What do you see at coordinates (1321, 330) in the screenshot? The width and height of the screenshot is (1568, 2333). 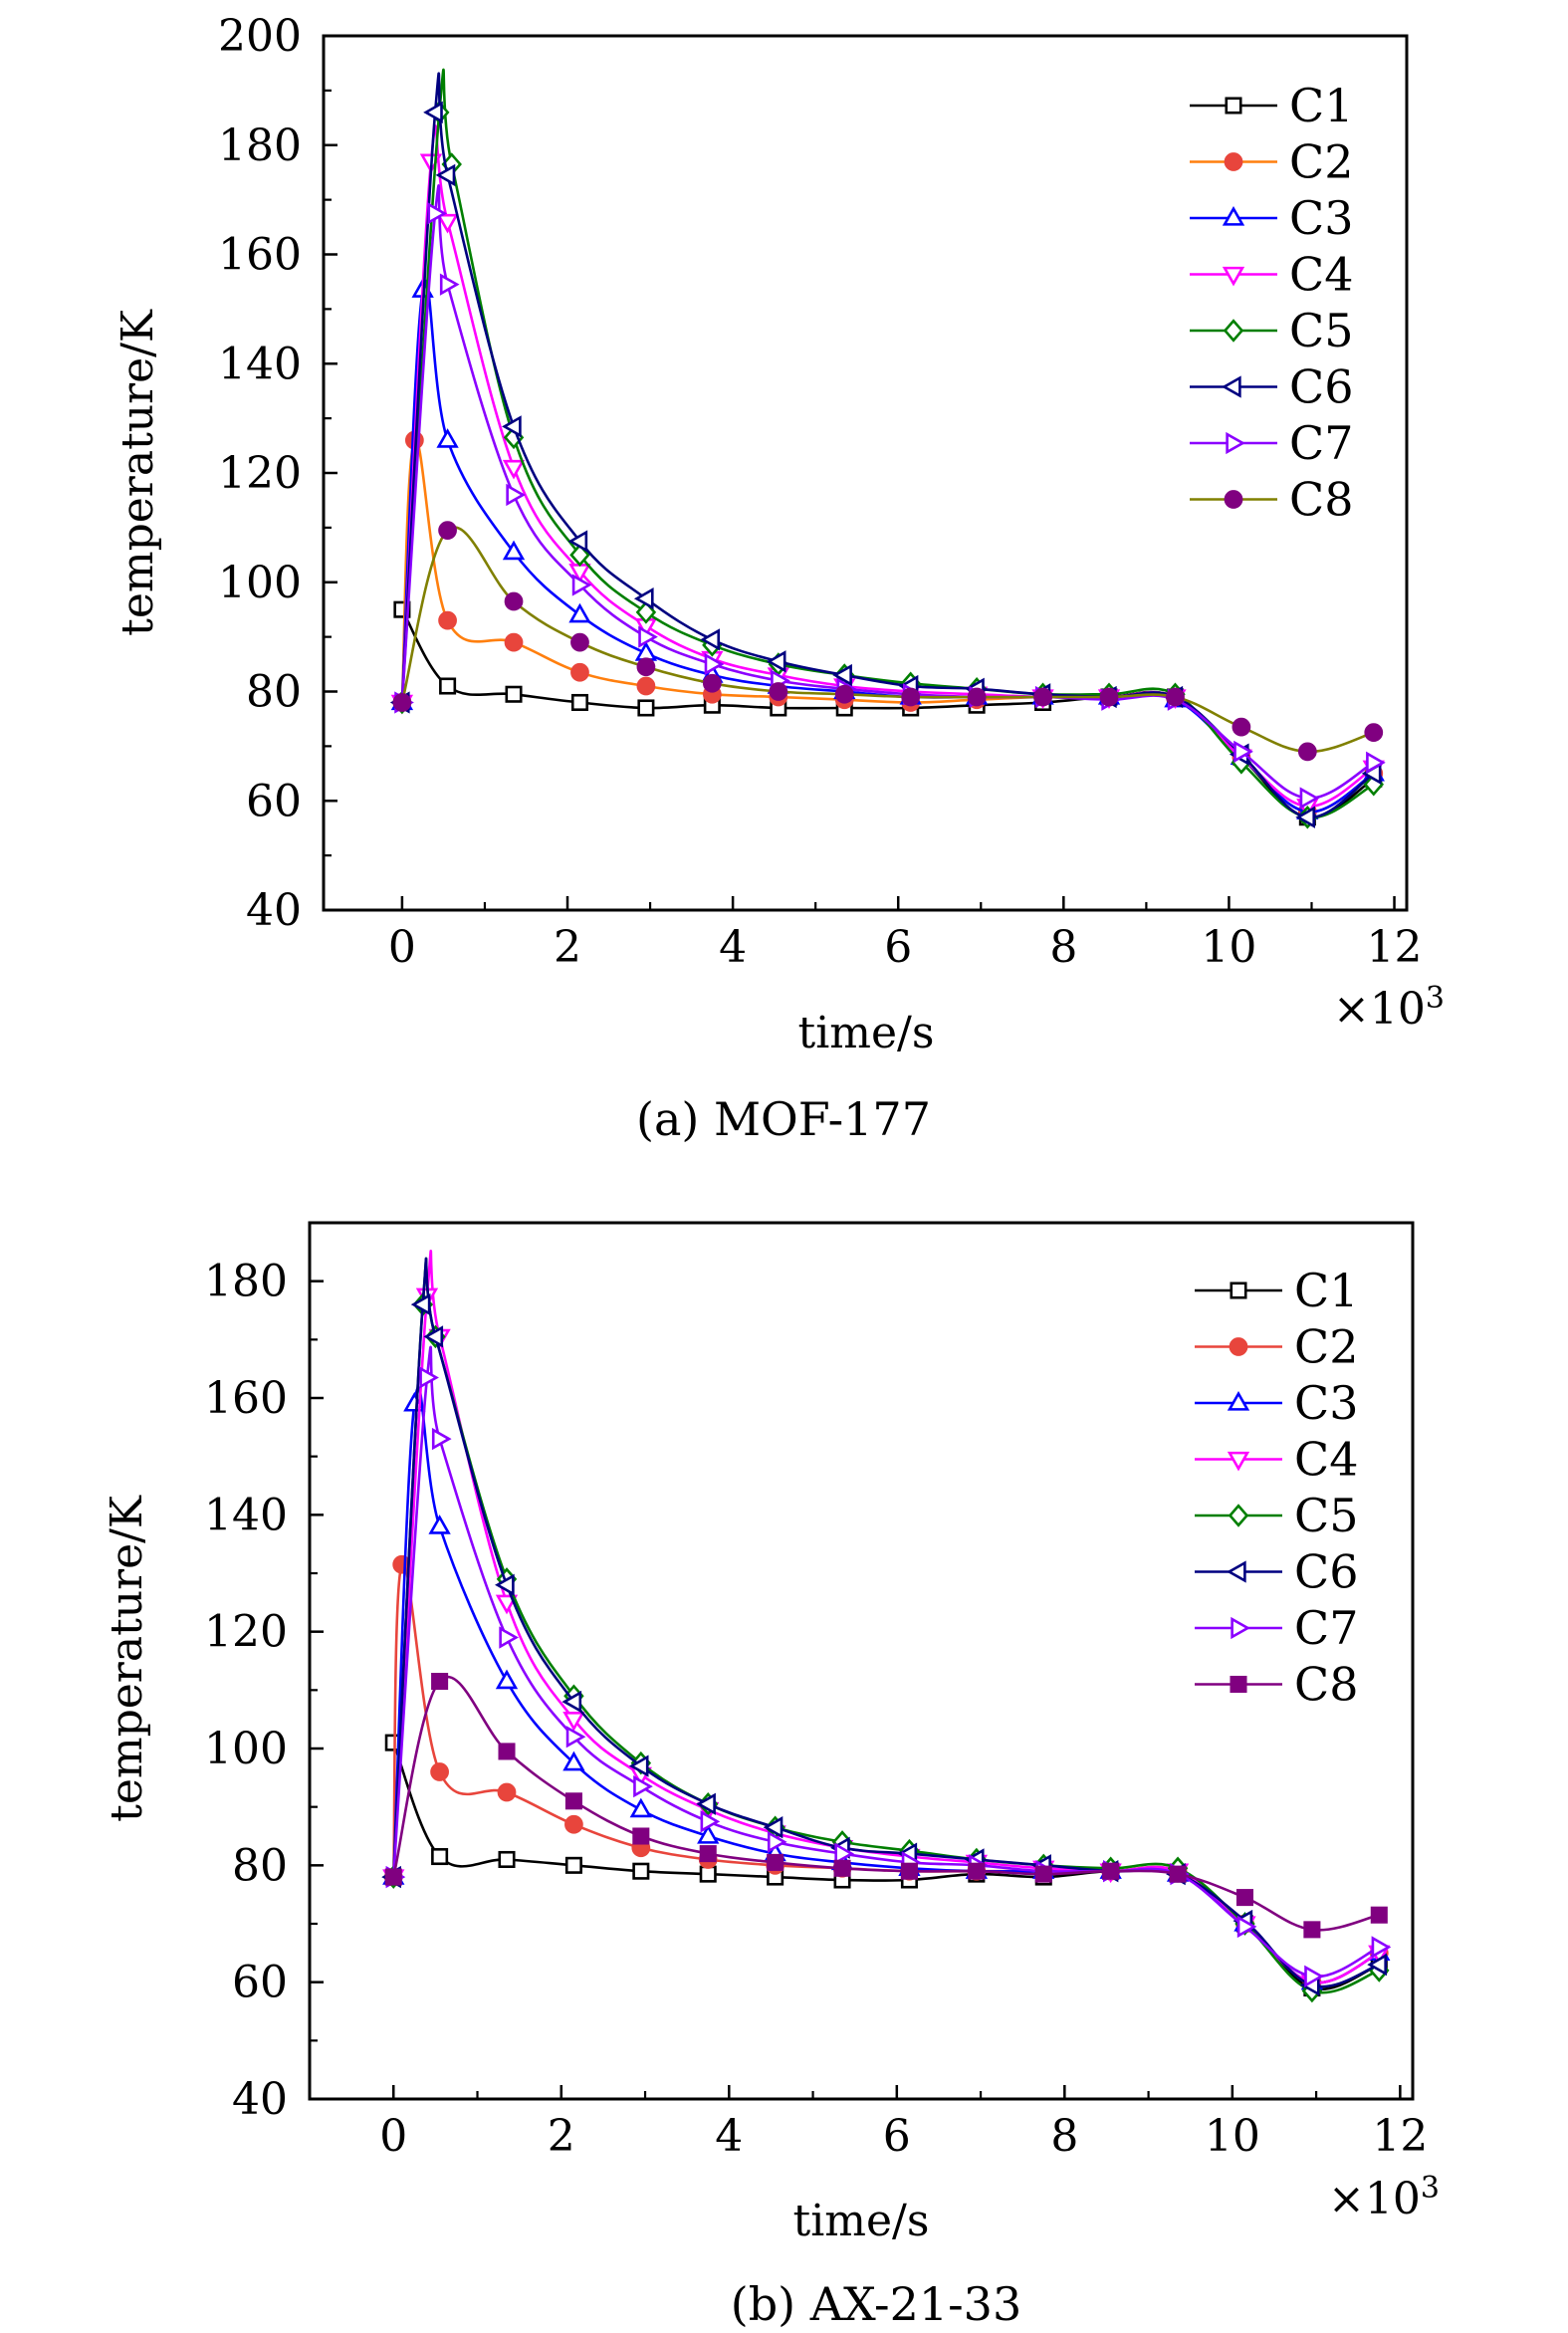 I see `chart-a-legend-label: C5` at bounding box center [1321, 330].